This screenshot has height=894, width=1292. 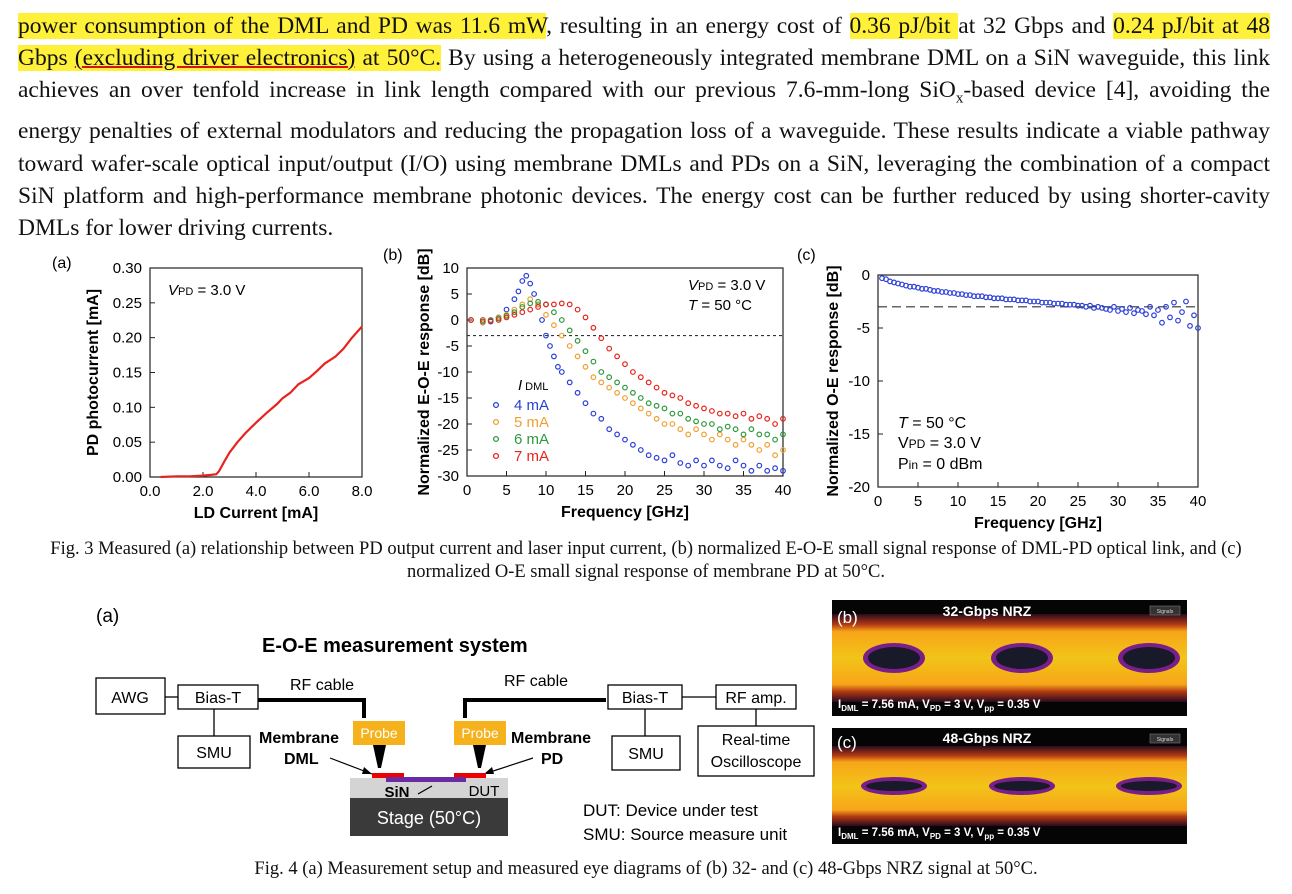 I want to click on bias-t-right-box, so click(x=645, y=697).